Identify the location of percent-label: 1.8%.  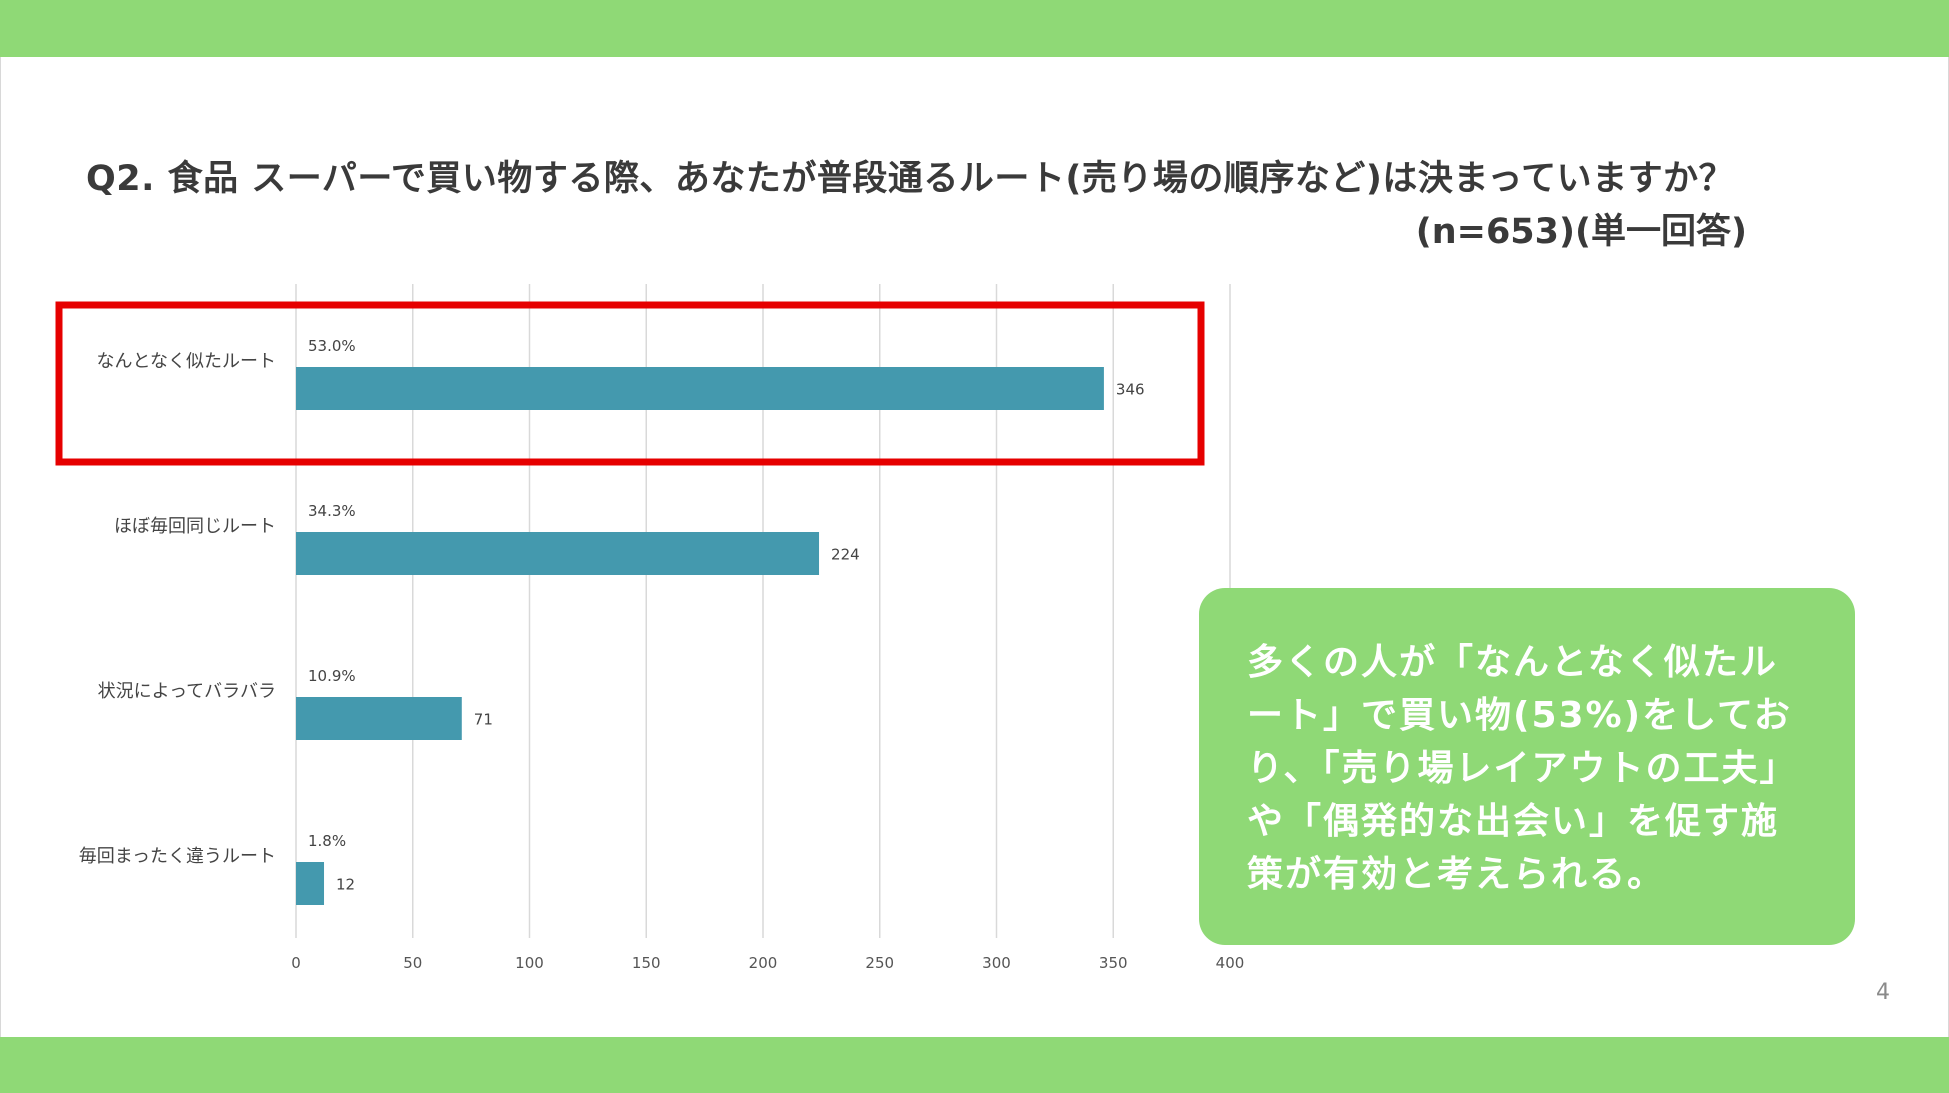
(327, 841).